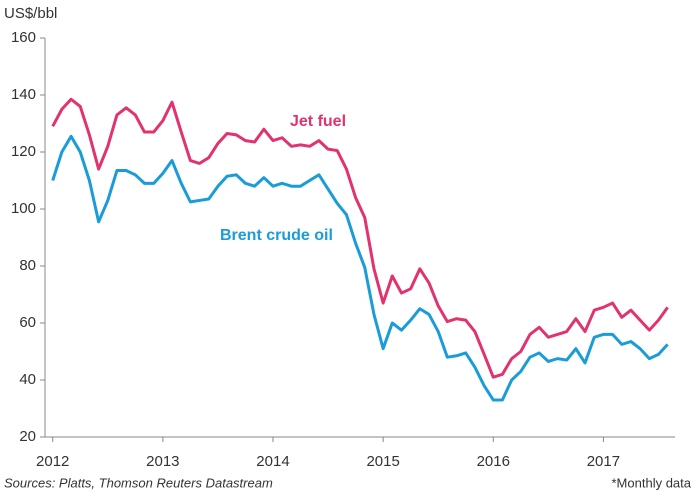 This screenshot has width=695, height=495. What do you see at coordinates (27, 322) in the screenshot?
I see `y-tick-label: 60` at bounding box center [27, 322].